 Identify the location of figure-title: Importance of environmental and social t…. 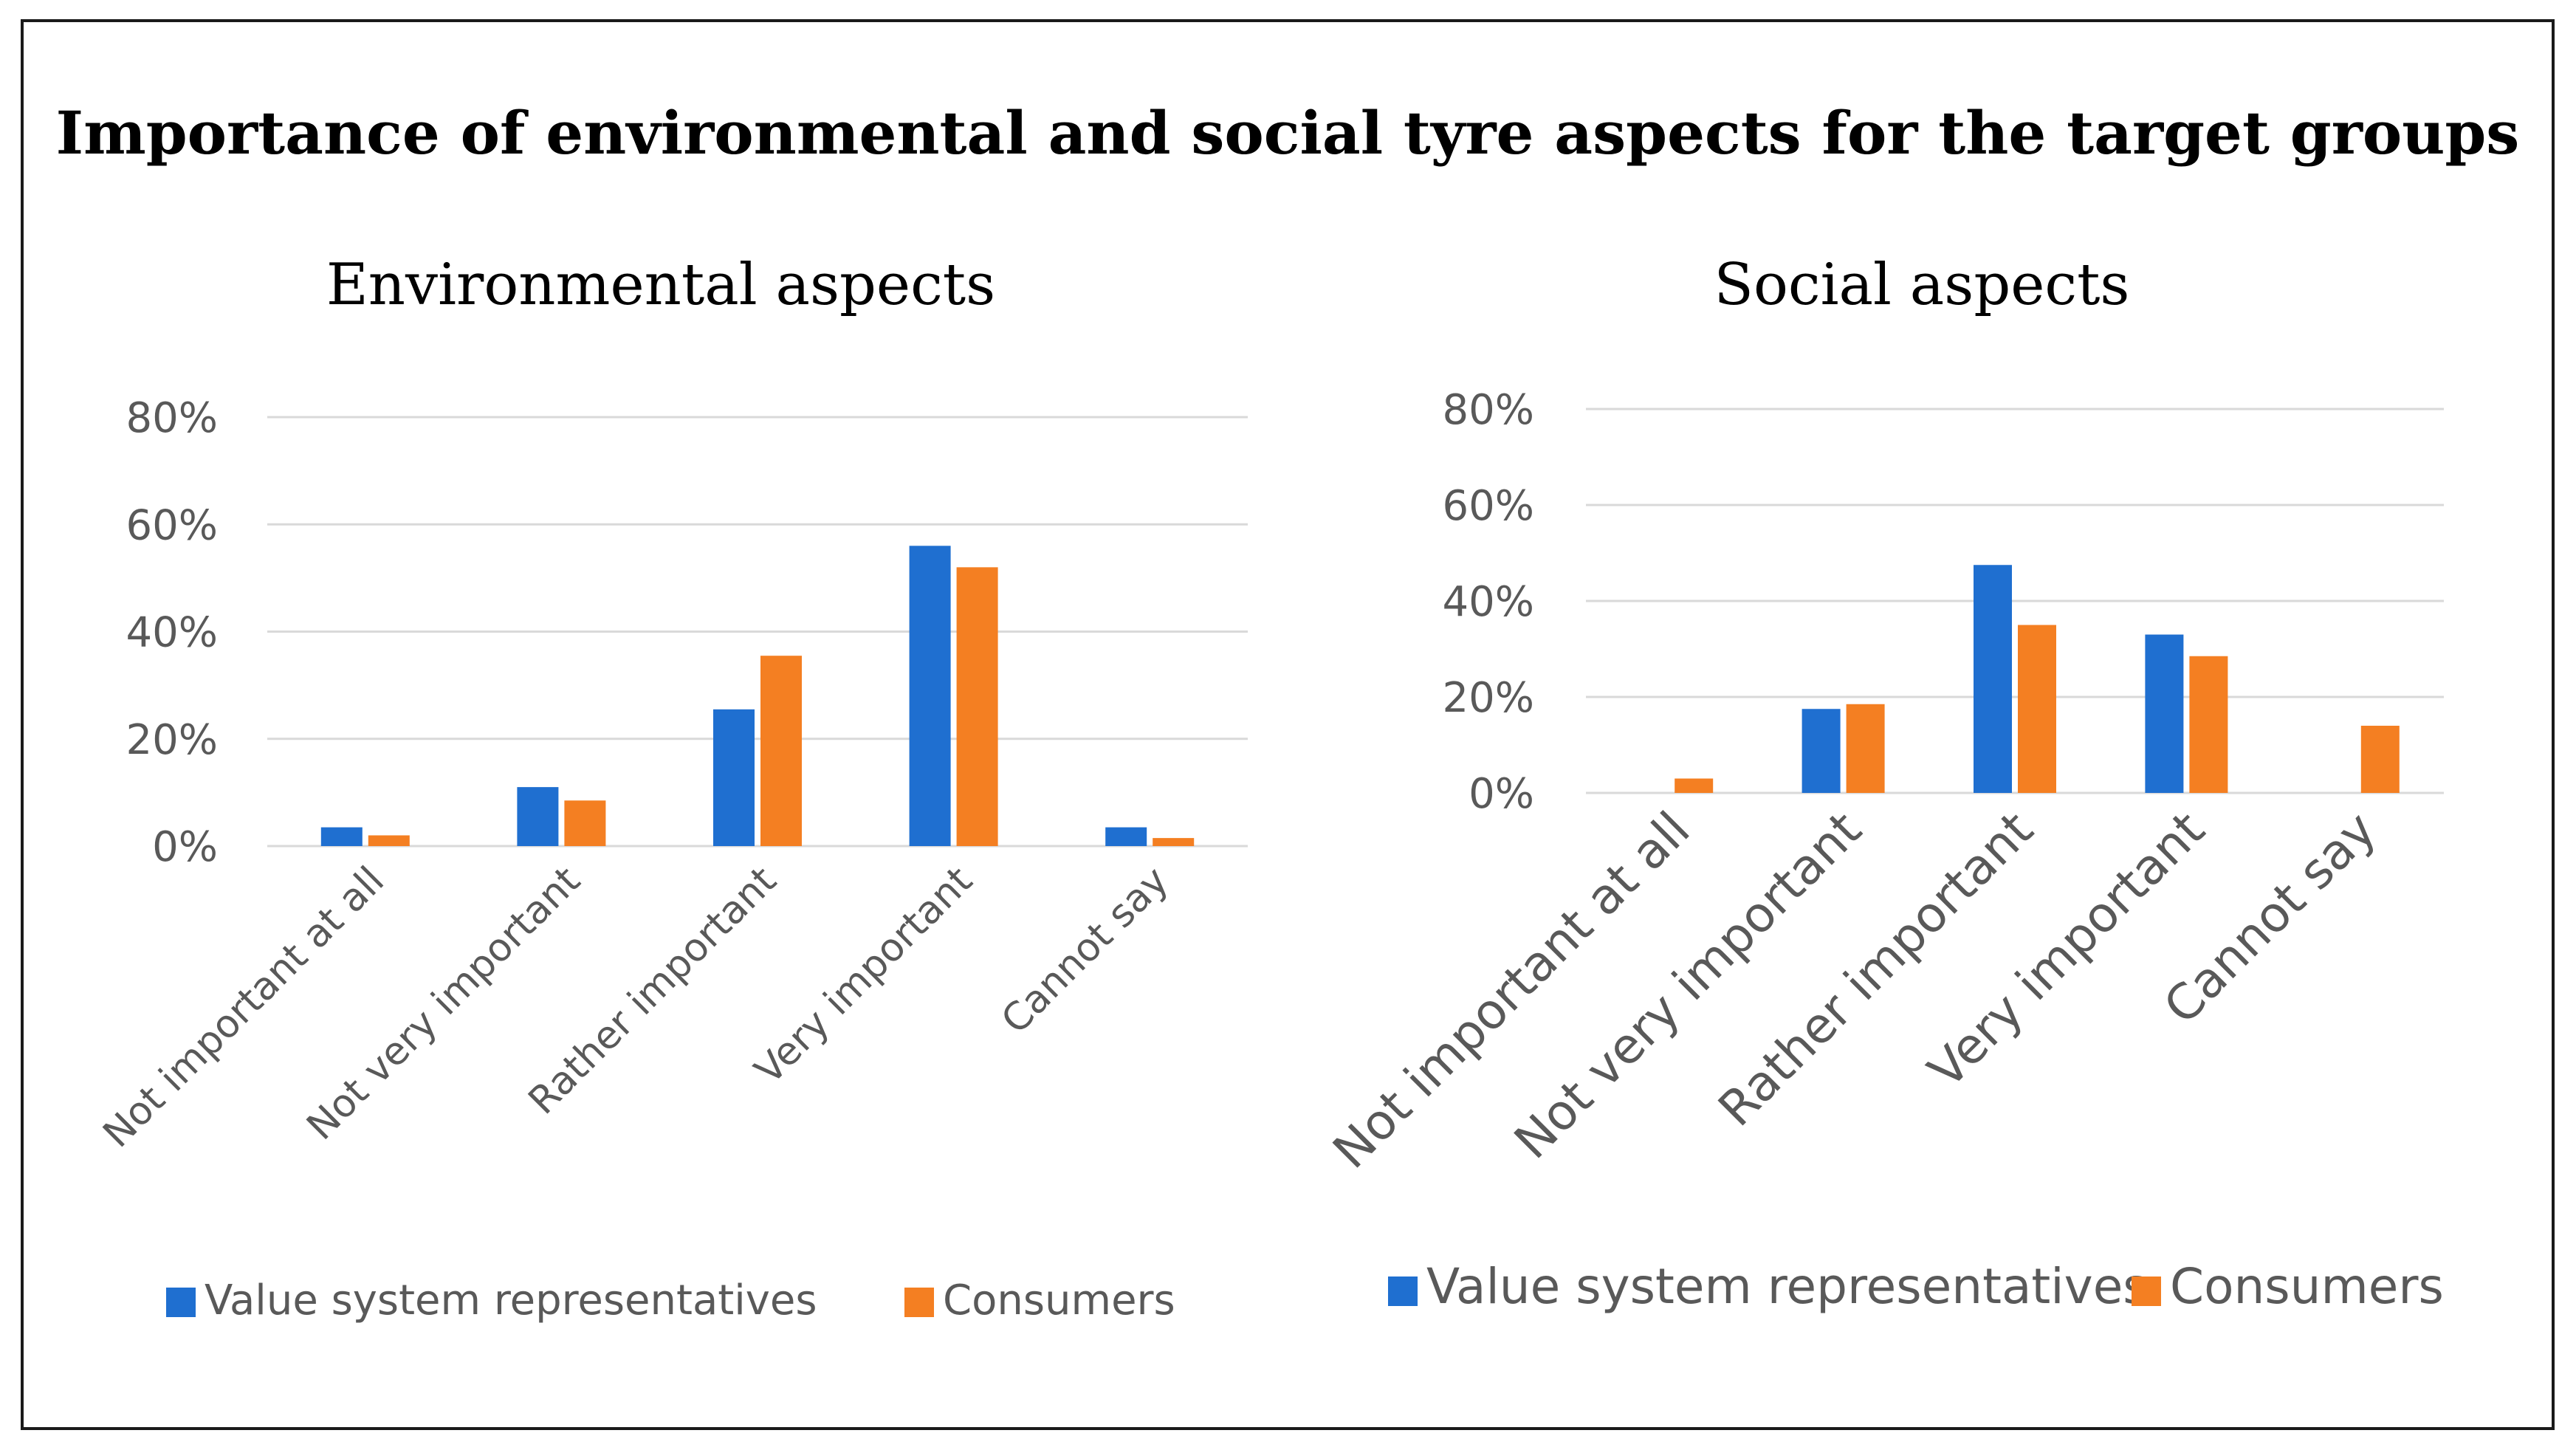
(1288, 133).